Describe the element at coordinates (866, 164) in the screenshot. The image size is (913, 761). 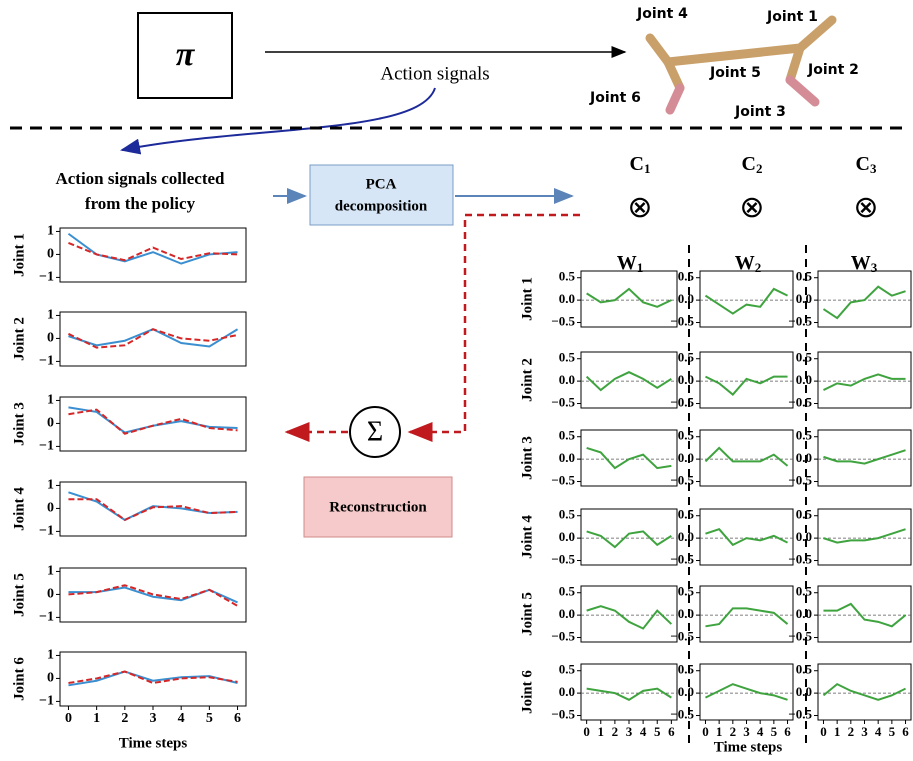
I see `component-label: C3` at that location.